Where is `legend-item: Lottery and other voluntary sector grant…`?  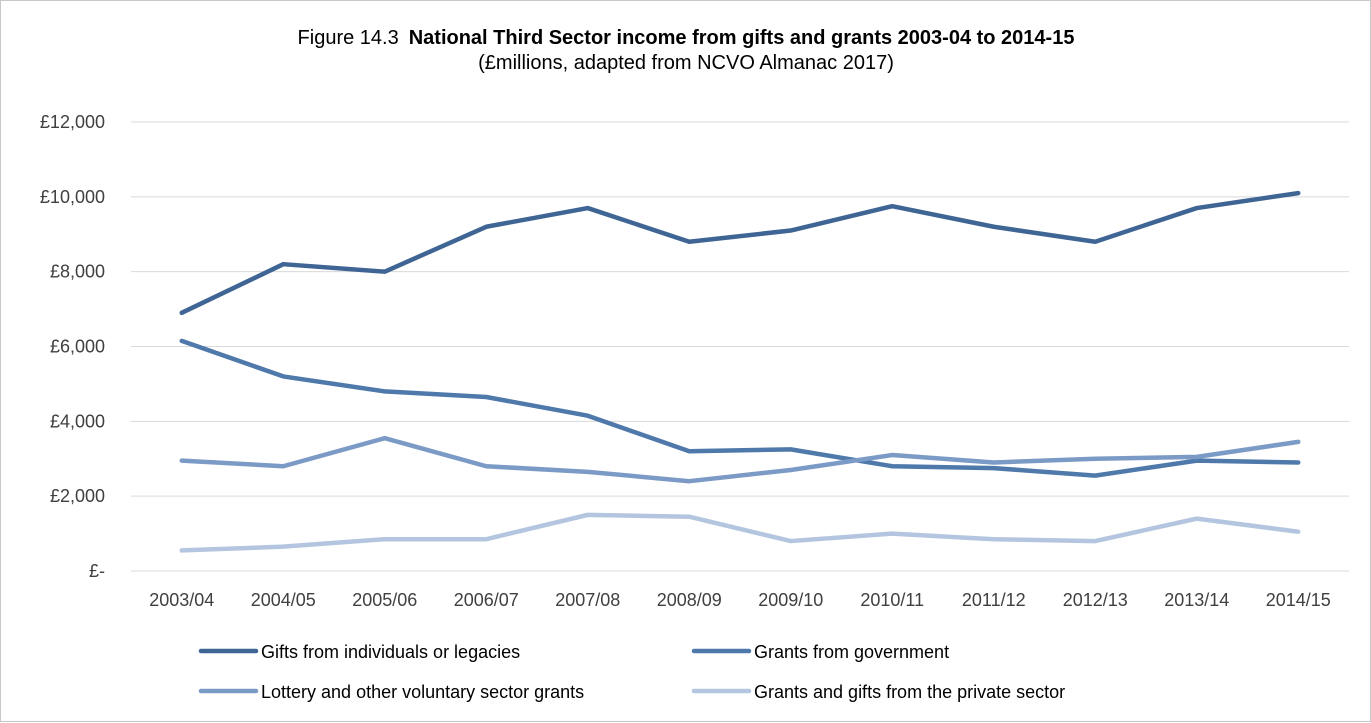 legend-item: Lottery and other voluntary sector grant… is located at coordinates (391, 692).